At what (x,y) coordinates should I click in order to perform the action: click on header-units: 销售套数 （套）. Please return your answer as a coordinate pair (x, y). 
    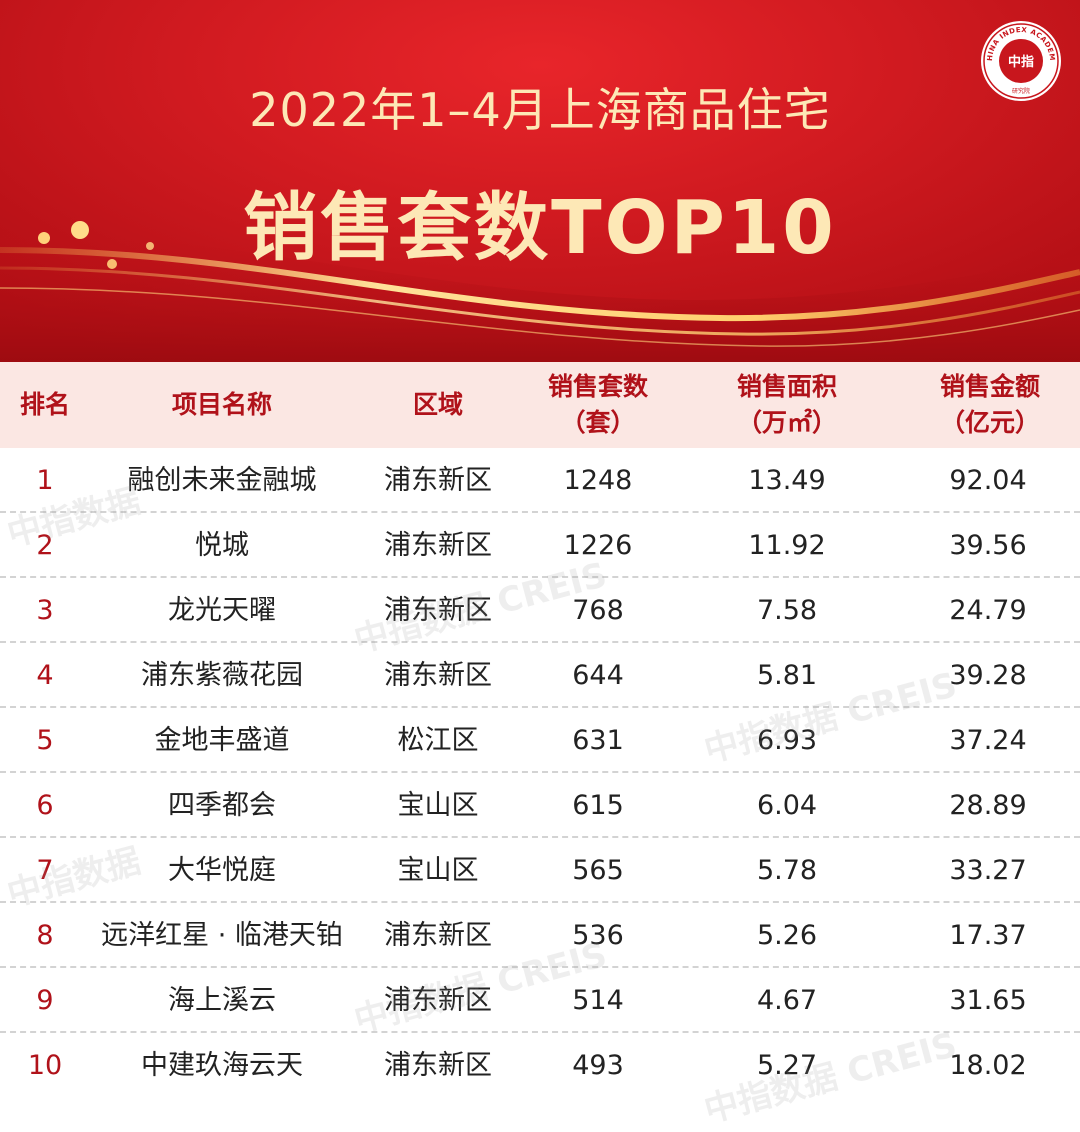
    Looking at the image, I should click on (598, 404).